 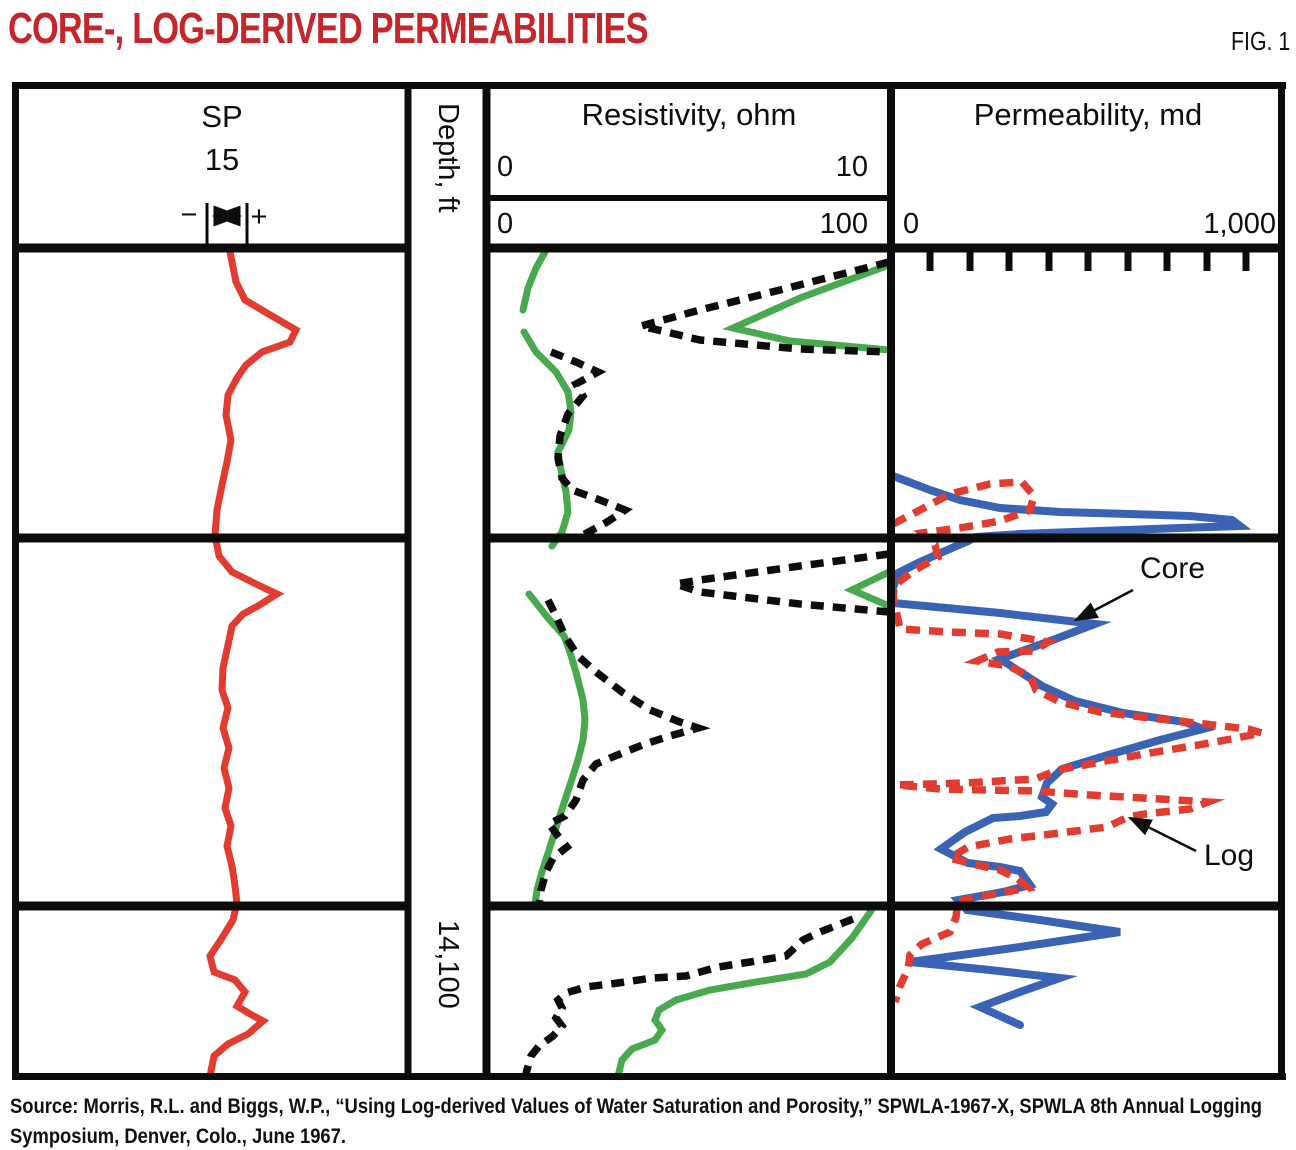 What do you see at coordinates (505, 167) in the screenshot?
I see `resistivity-scale1-min: 0` at bounding box center [505, 167].